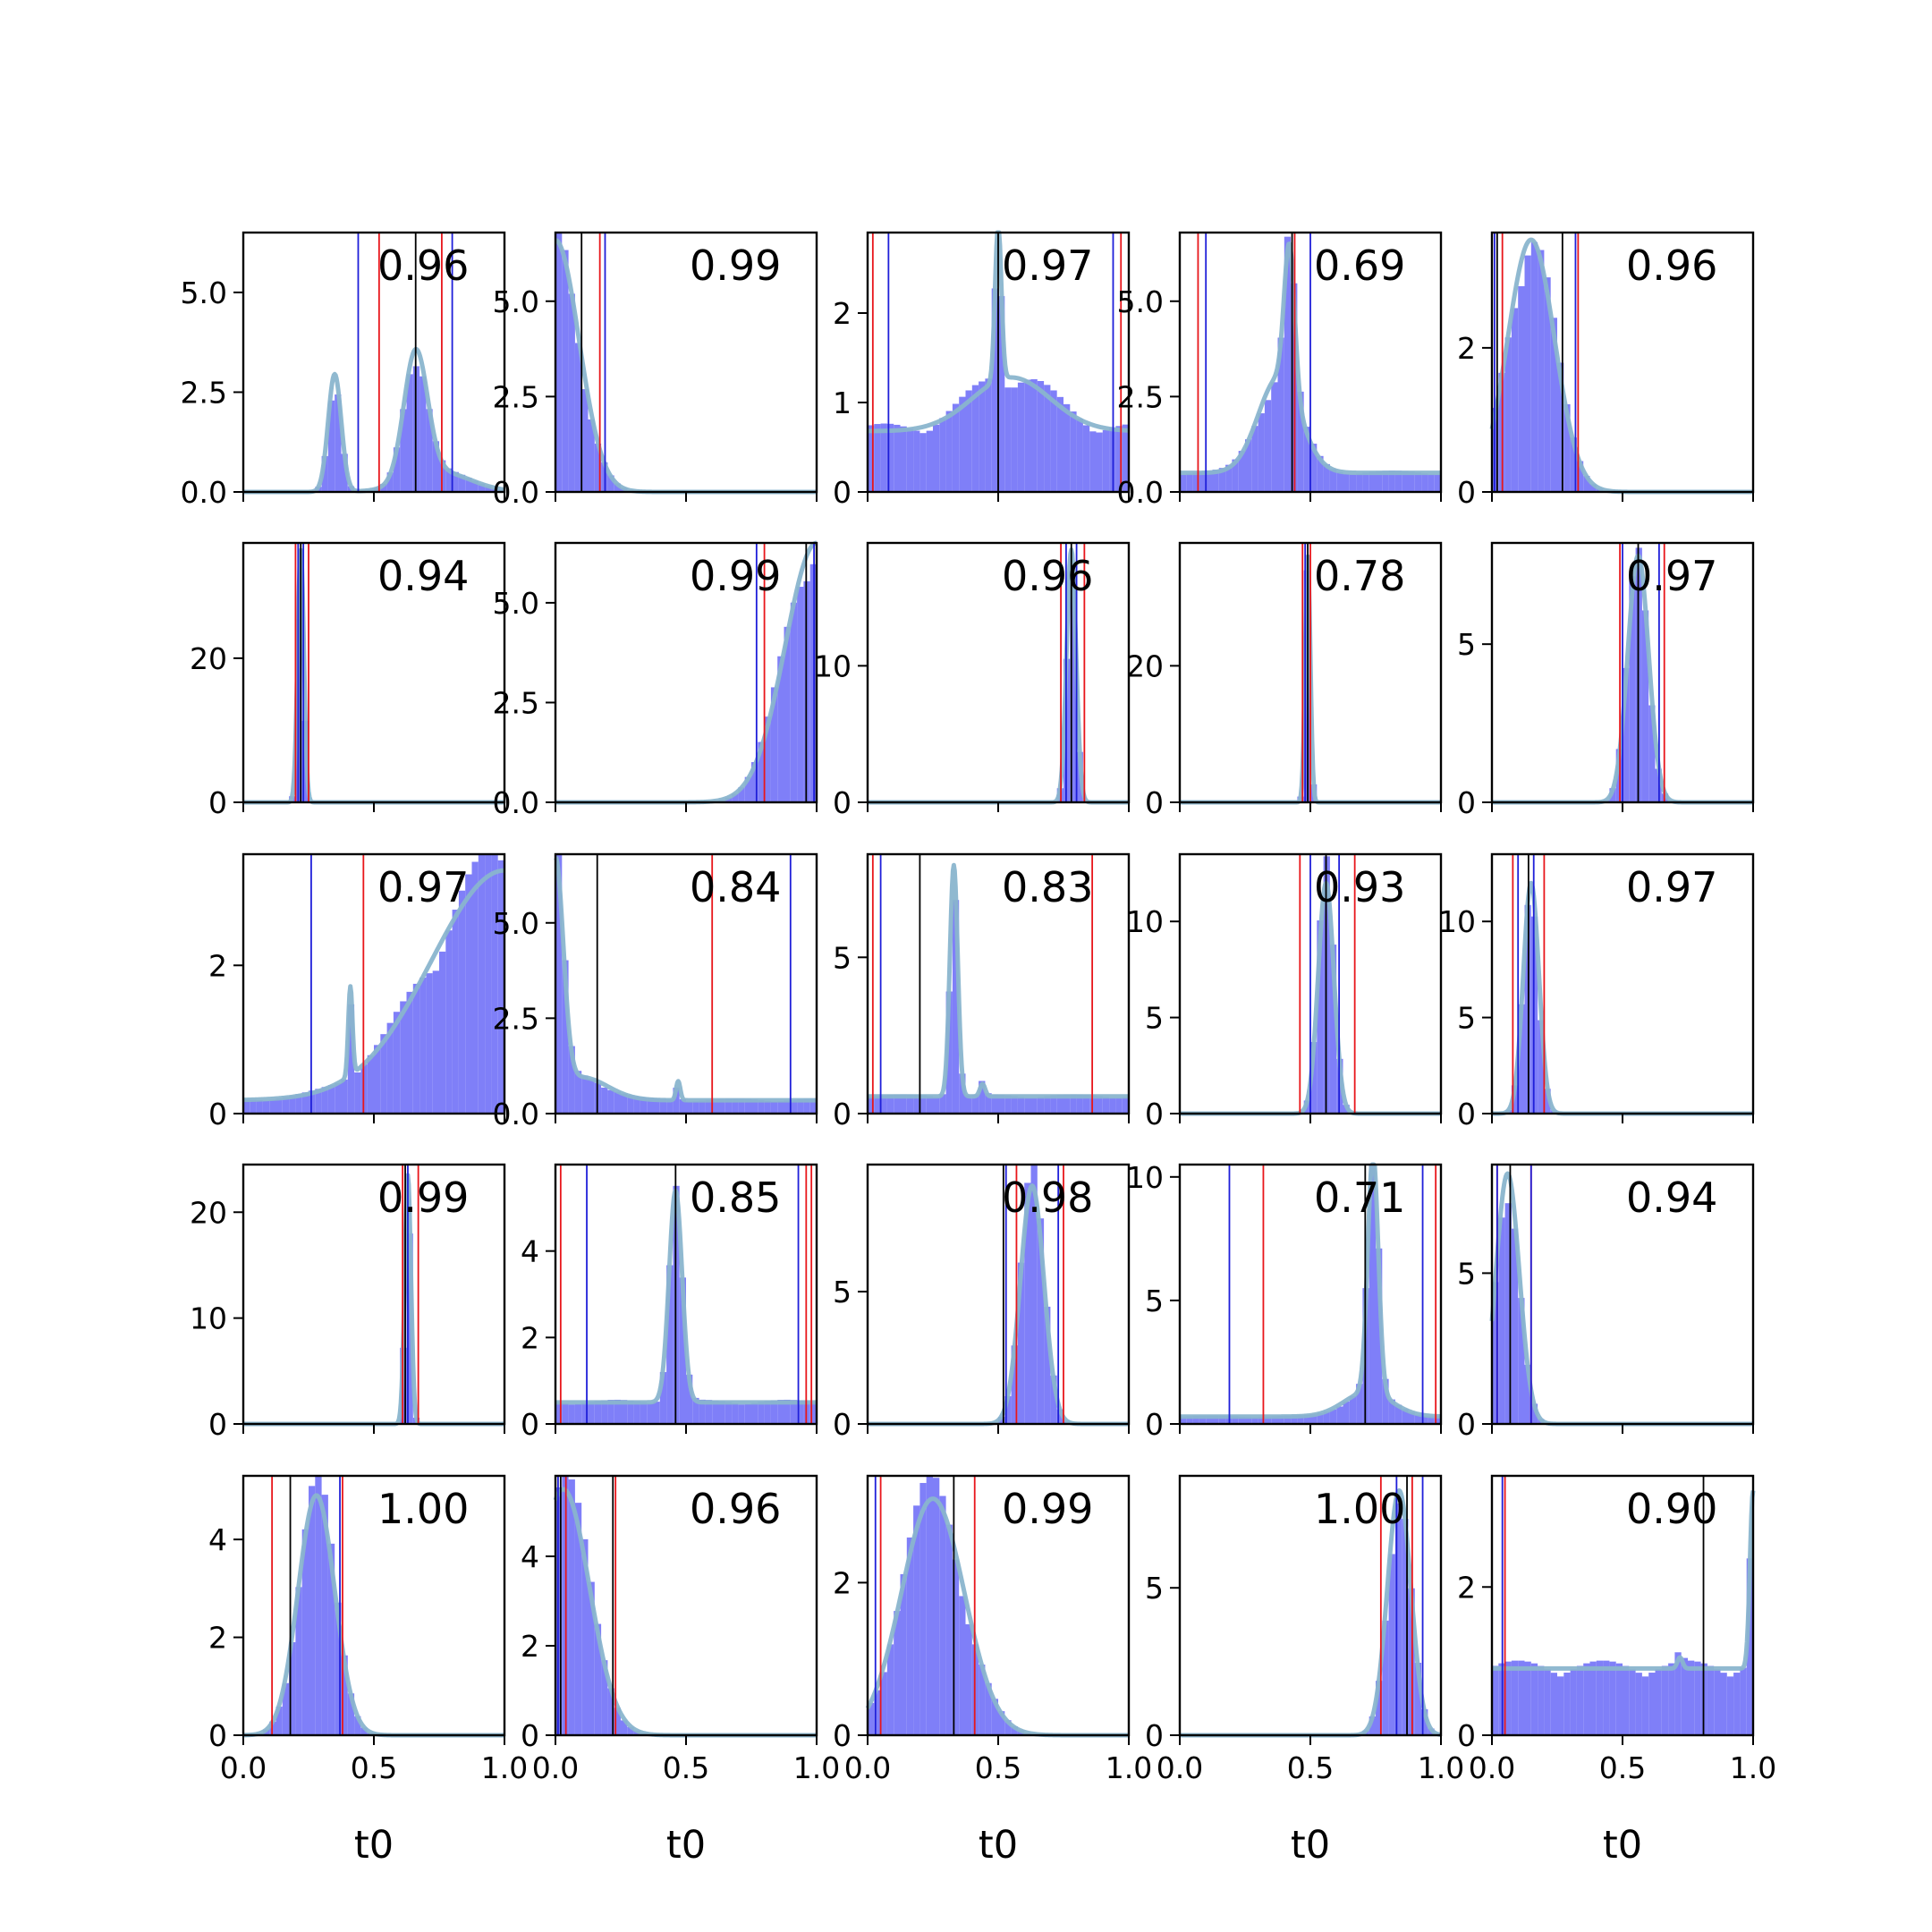 The height and width of the screenshot is (1932, 1932). What do you see at coordinates (1047, 266) in the screenshot?
I see `score-label: 0.97` at bounding box center [1047, 266].